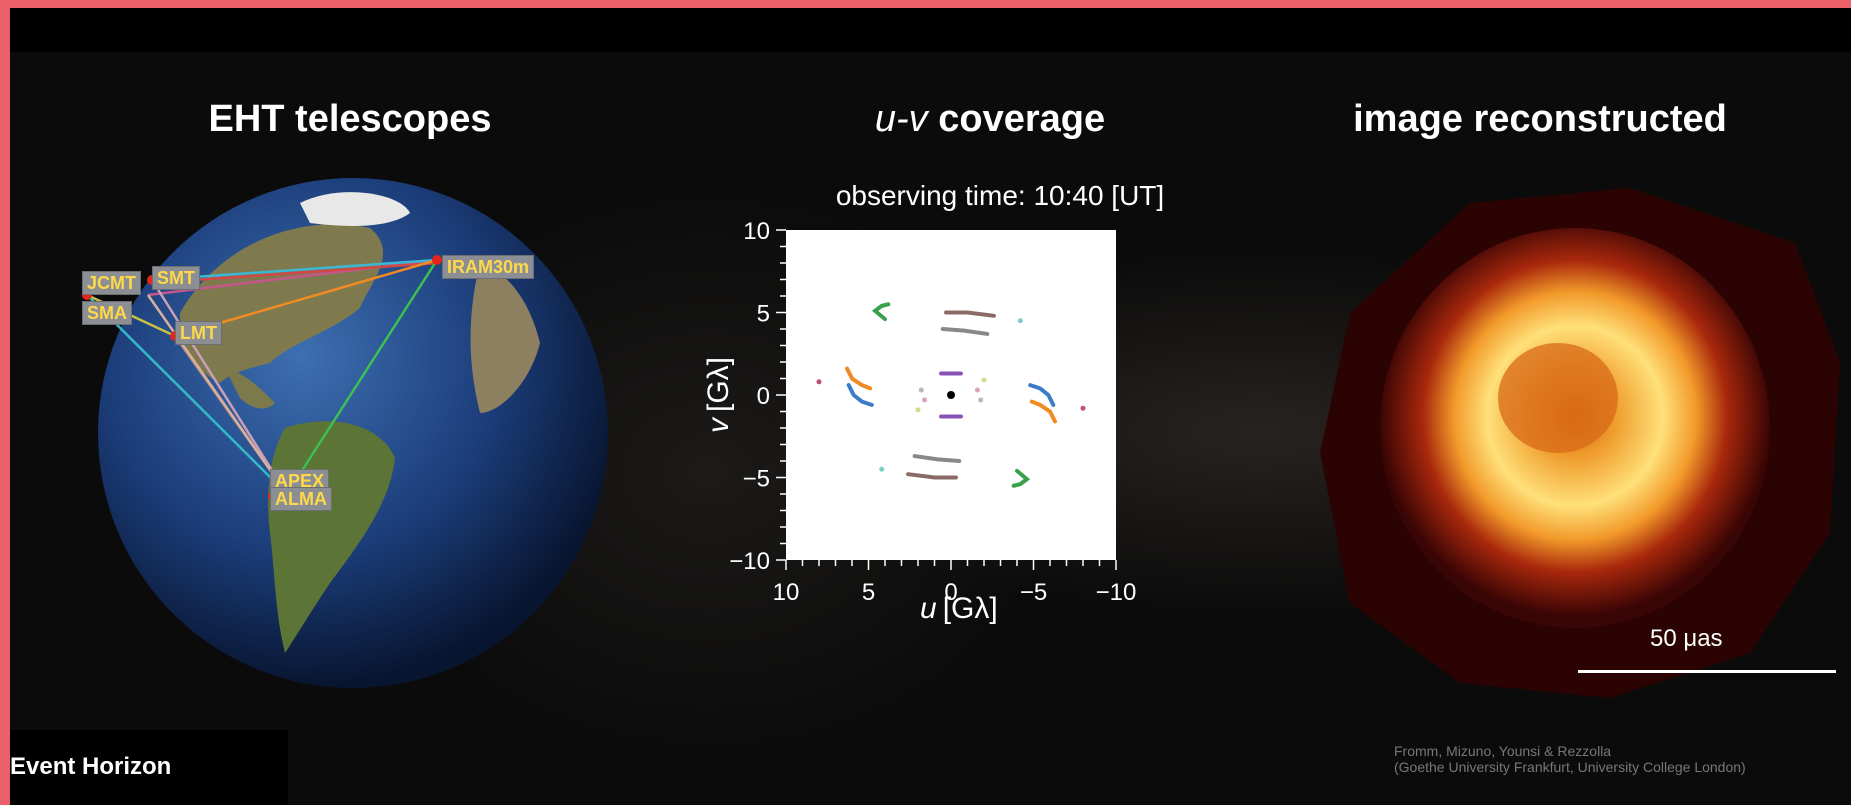 This screenshot has width=1851, height=805. I want to click on credit-line-1: Fromm, Mizuno, Younsi & Rezzolla, so click(1503, 751).